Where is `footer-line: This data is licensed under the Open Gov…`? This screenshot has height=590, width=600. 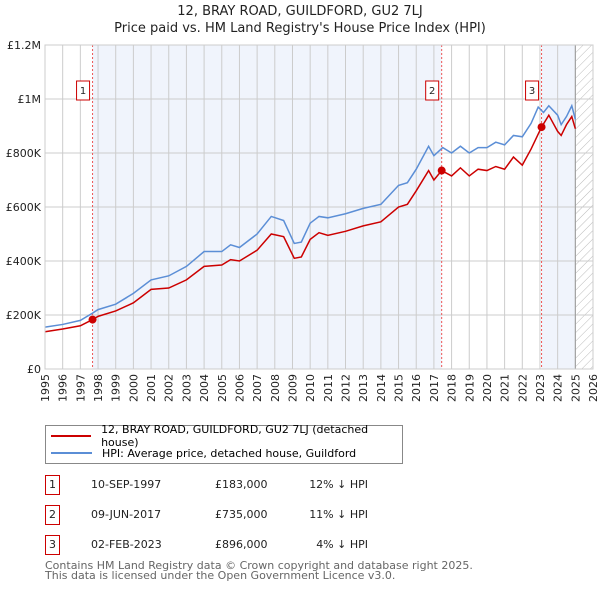
footer-line: This data is licensed under the Open Gov… is located at coordinates (220, 575).